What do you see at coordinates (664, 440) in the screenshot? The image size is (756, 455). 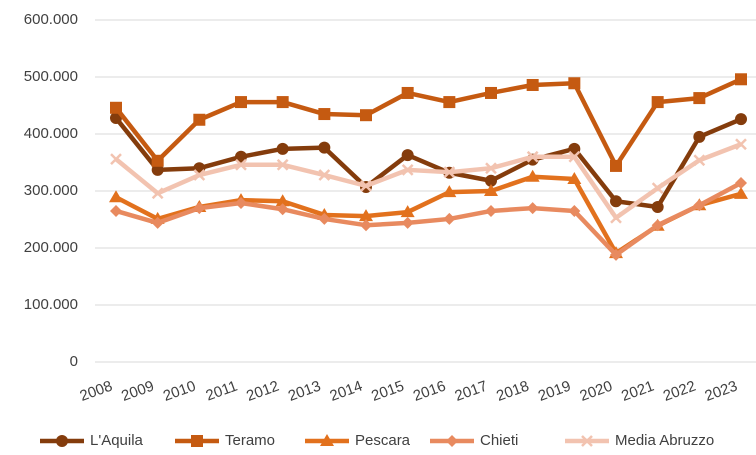 I see `legend-label: Media Abruzzo` at bounding box center [664, 440].